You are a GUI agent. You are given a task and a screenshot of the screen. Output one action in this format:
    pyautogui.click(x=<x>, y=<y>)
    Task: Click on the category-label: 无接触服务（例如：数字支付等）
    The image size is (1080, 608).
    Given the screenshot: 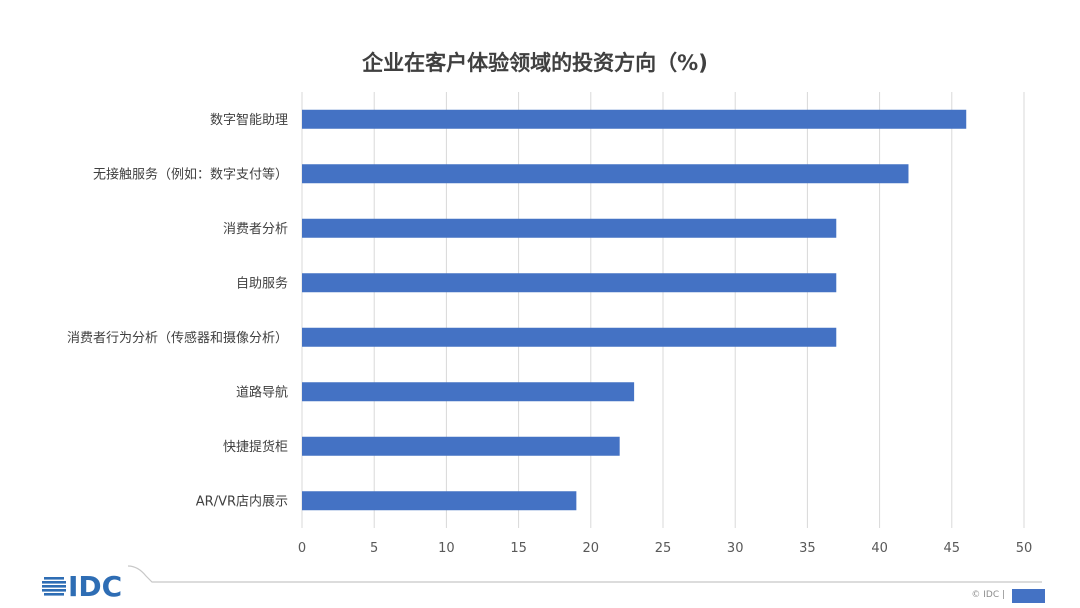 What is the action you would take?
    pyautogui.click(x=190, y=174)
    